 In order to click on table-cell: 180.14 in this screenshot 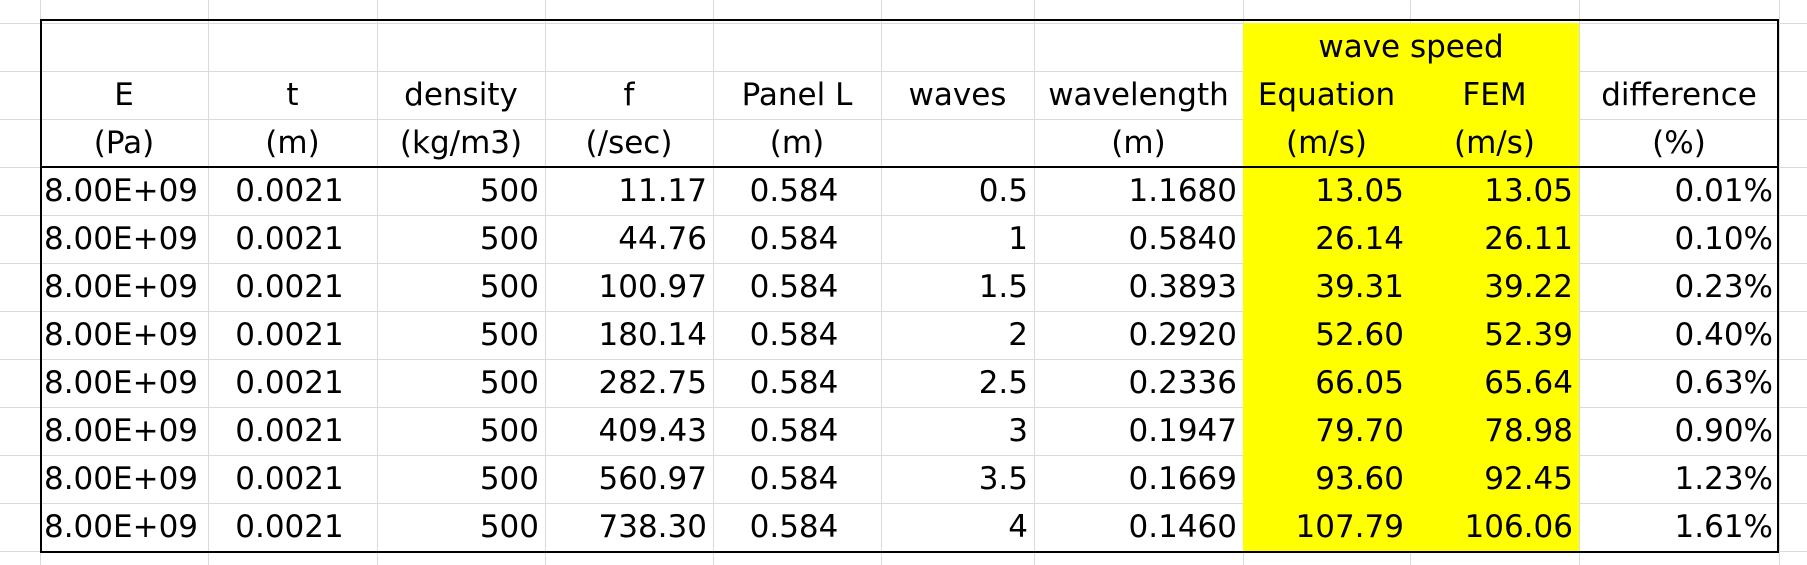, I will do `click(652, 335)`.